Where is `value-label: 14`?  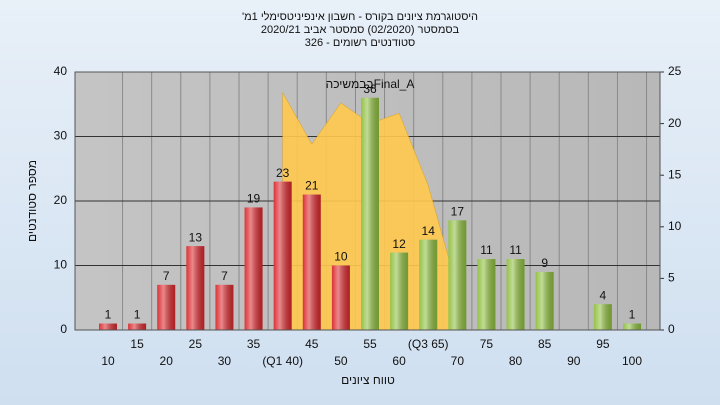
value-label: 14 is located at coordinates (429, 231).